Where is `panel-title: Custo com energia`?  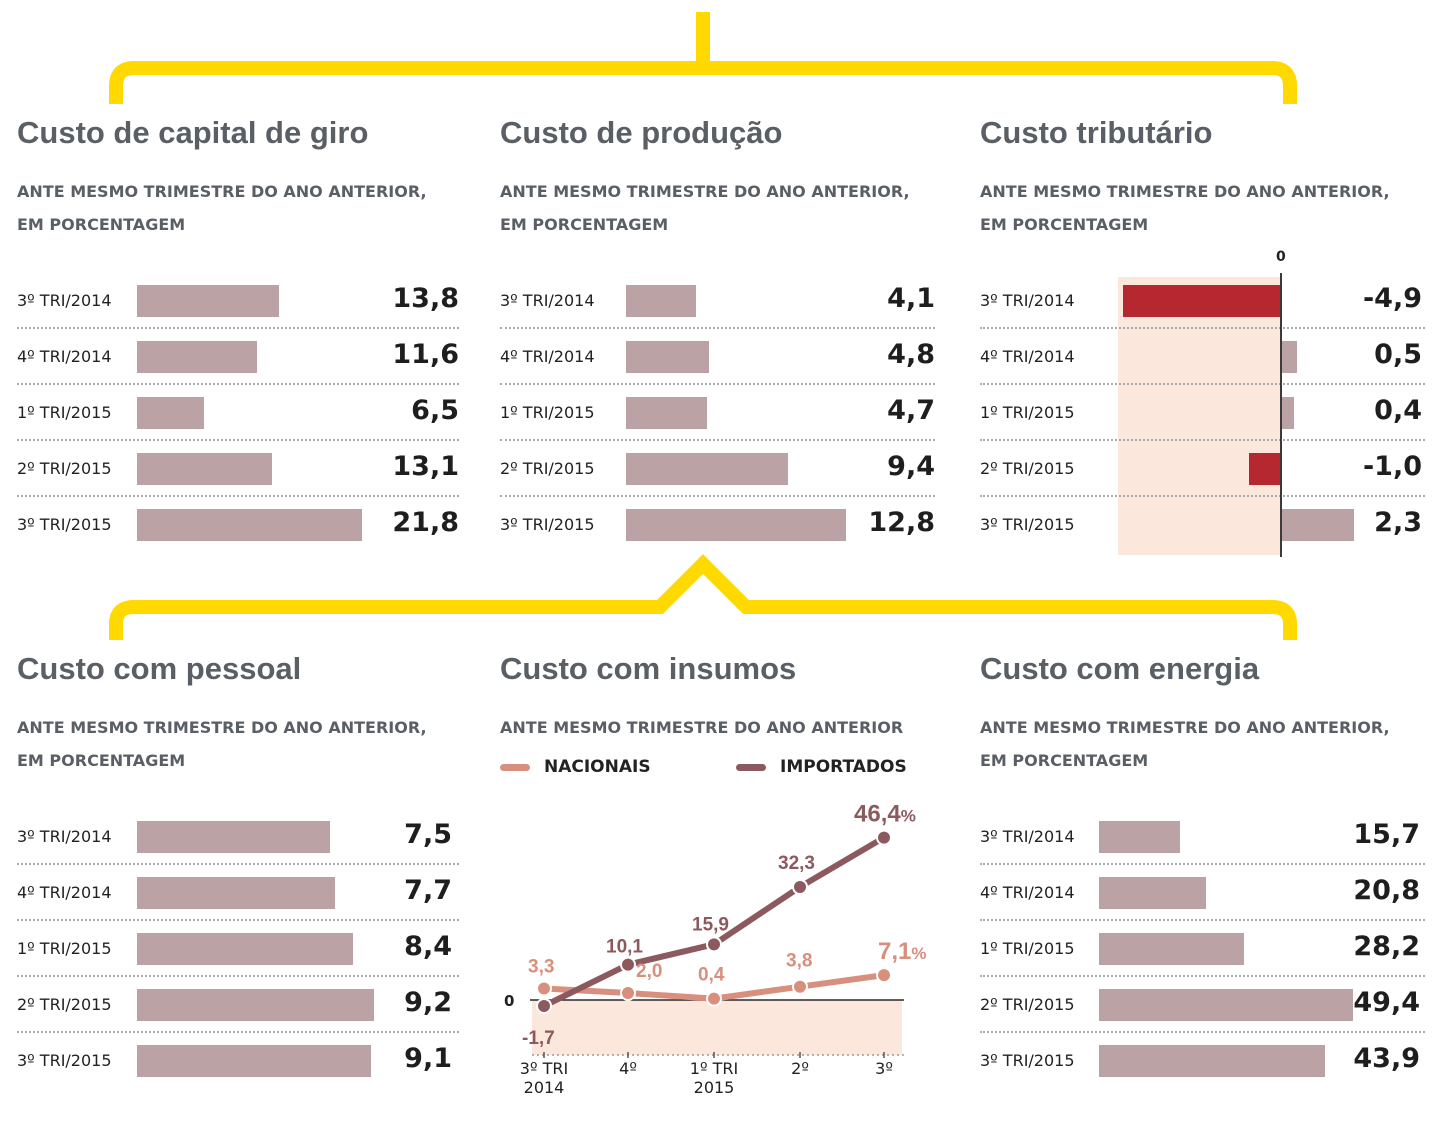 panel-title: Custo com energia is located at coordinates (1120, 668).